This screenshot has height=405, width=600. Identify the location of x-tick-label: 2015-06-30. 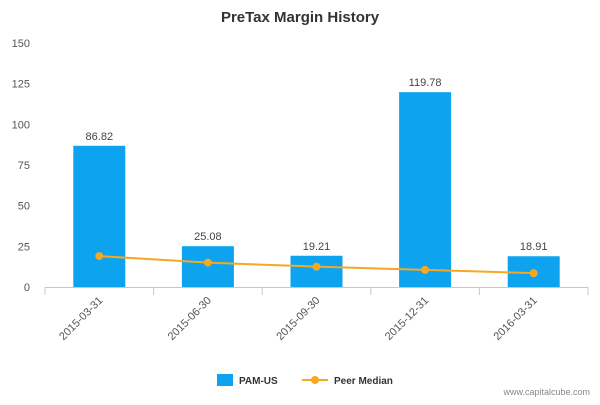
(190, 319).